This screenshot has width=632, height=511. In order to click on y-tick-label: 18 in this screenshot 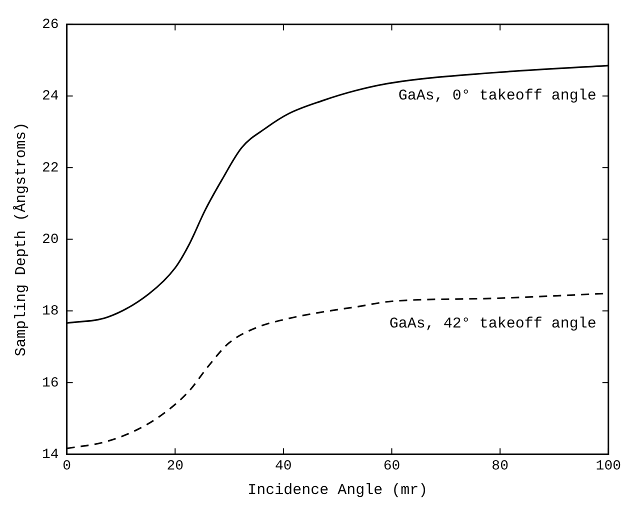, I will do `click(50, 312)`.